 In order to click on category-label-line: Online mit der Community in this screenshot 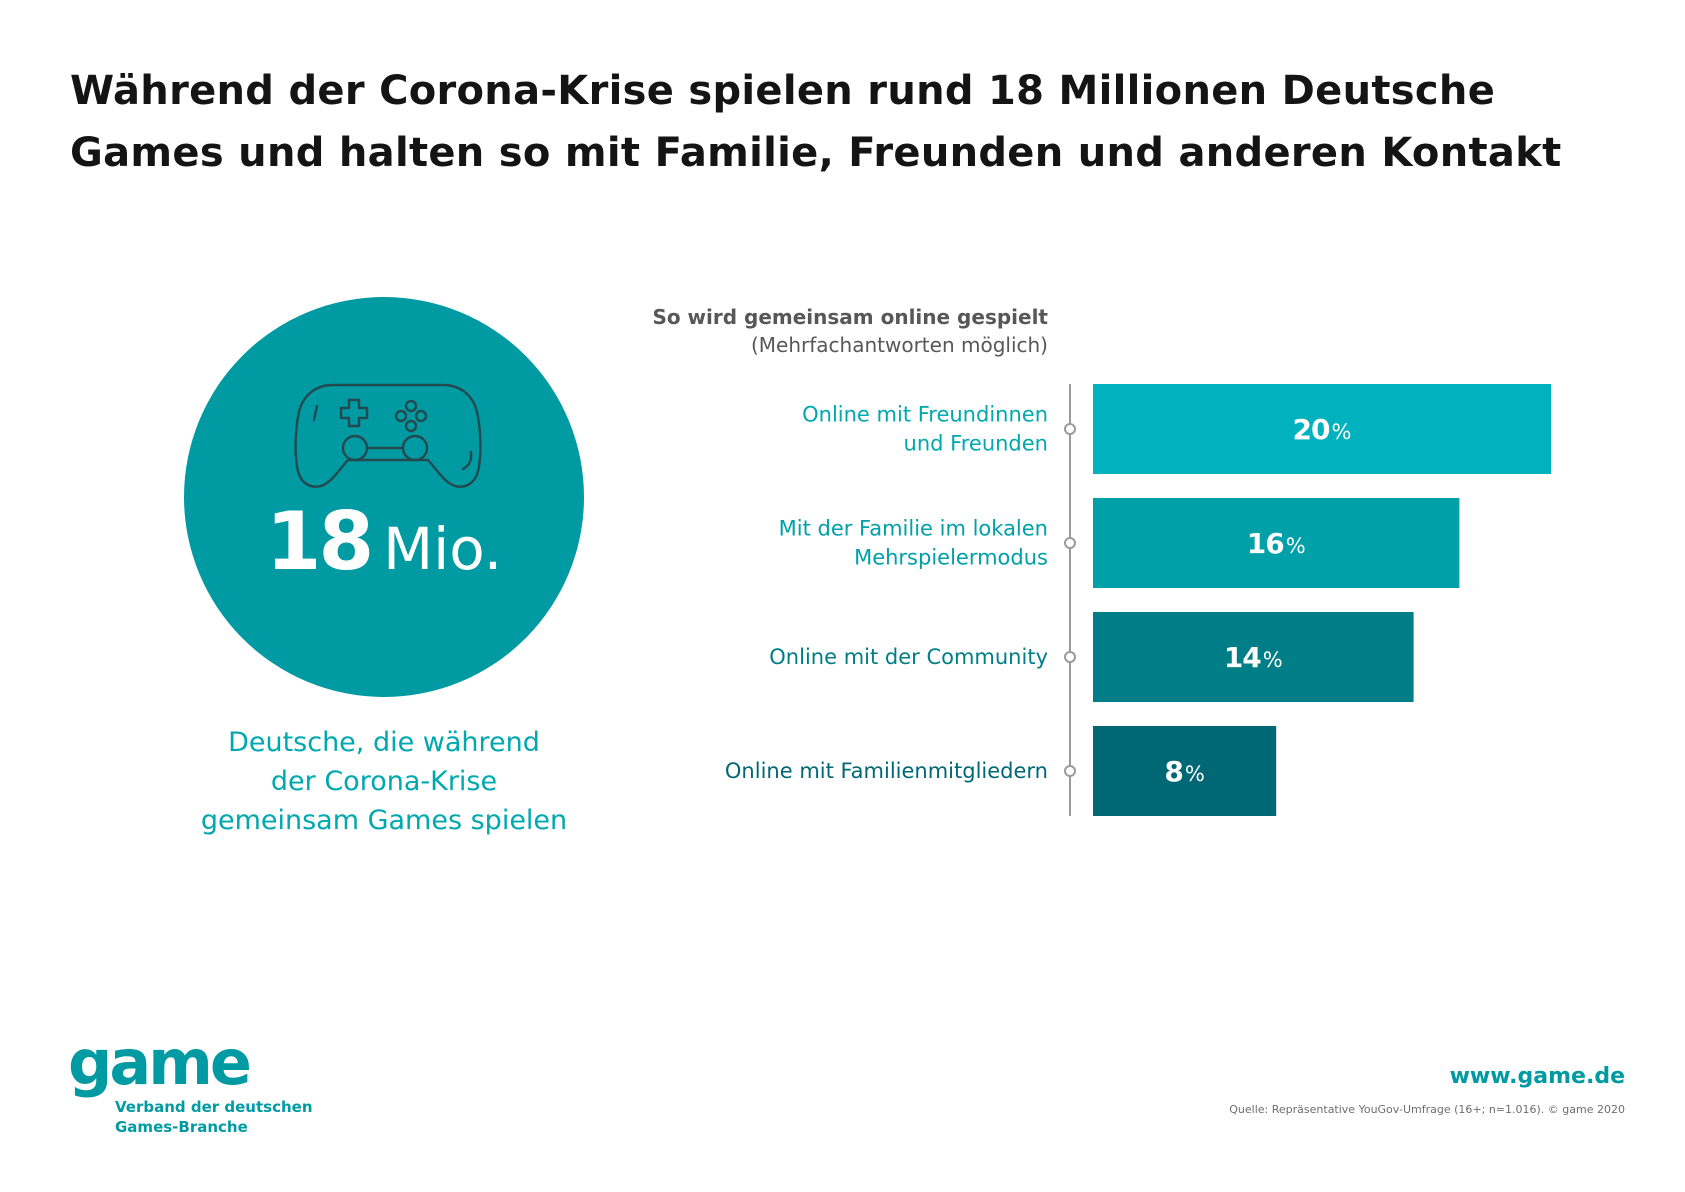, I will do `click(908, 657)`.